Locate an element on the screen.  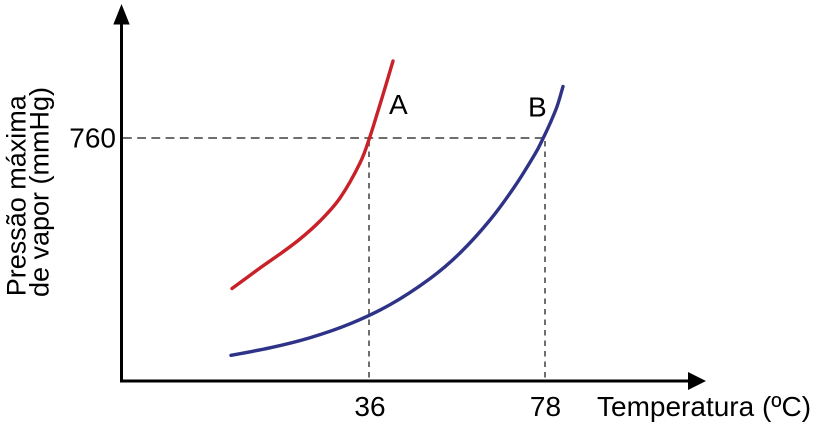
svg-text: A is located at coordinates (398, 104).